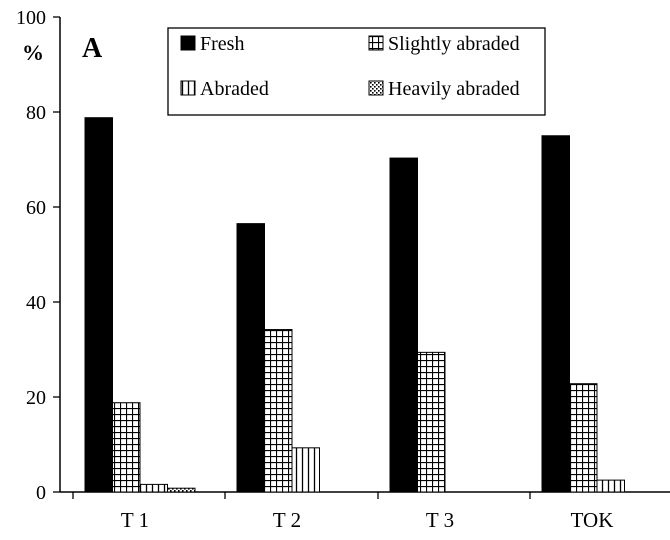  What do you see at coordinates (343, 512) in the screenshot?
I see `x-axis-categories: T 1 T 2 T 3 TOK` at bounding box center [343, 512].